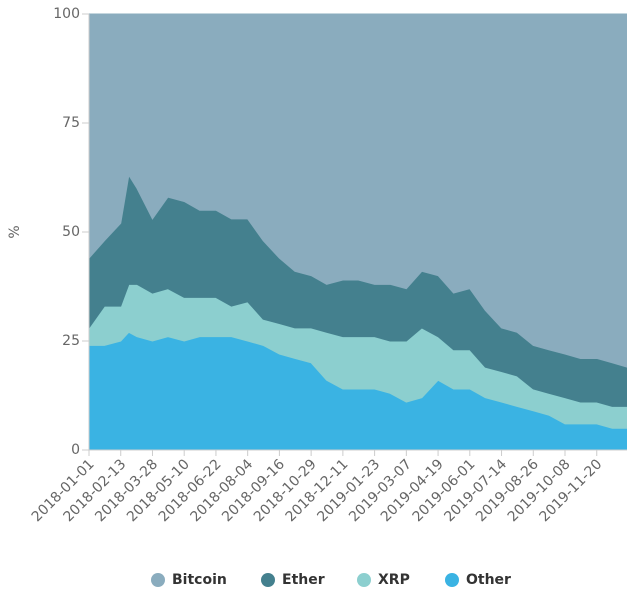 This screenshot has height=590, width=627. What do you see at coordinates (488, 580) in the screenshot?
I see `legend-label: Other` at bounding box center [488, 580].